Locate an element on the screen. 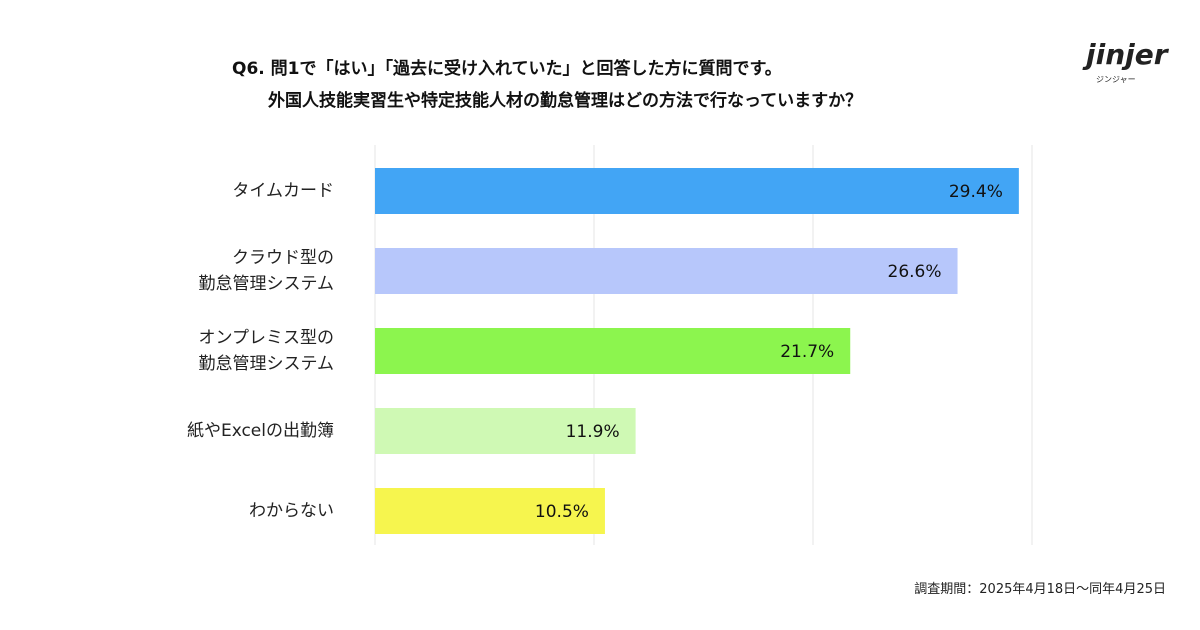  value-label: 29.4% is located at coordinates (976, 192).